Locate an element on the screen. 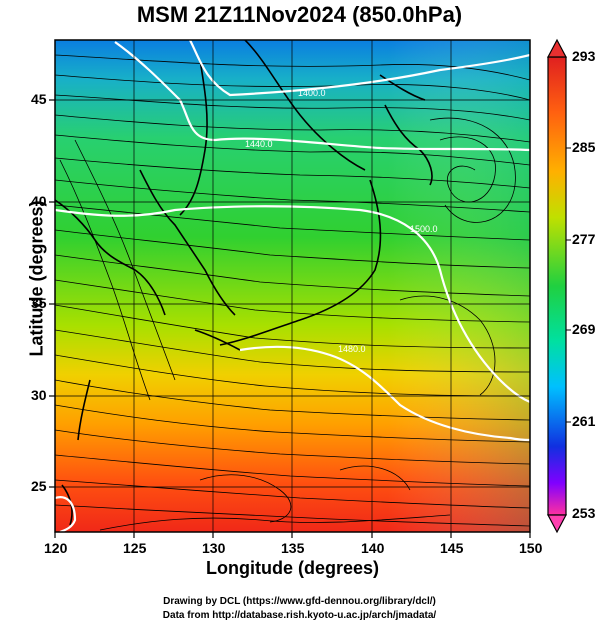 This screenshot has height=625, width=599. y-axis-title: Latitude (degrees) is located at coordinates (36, 278).